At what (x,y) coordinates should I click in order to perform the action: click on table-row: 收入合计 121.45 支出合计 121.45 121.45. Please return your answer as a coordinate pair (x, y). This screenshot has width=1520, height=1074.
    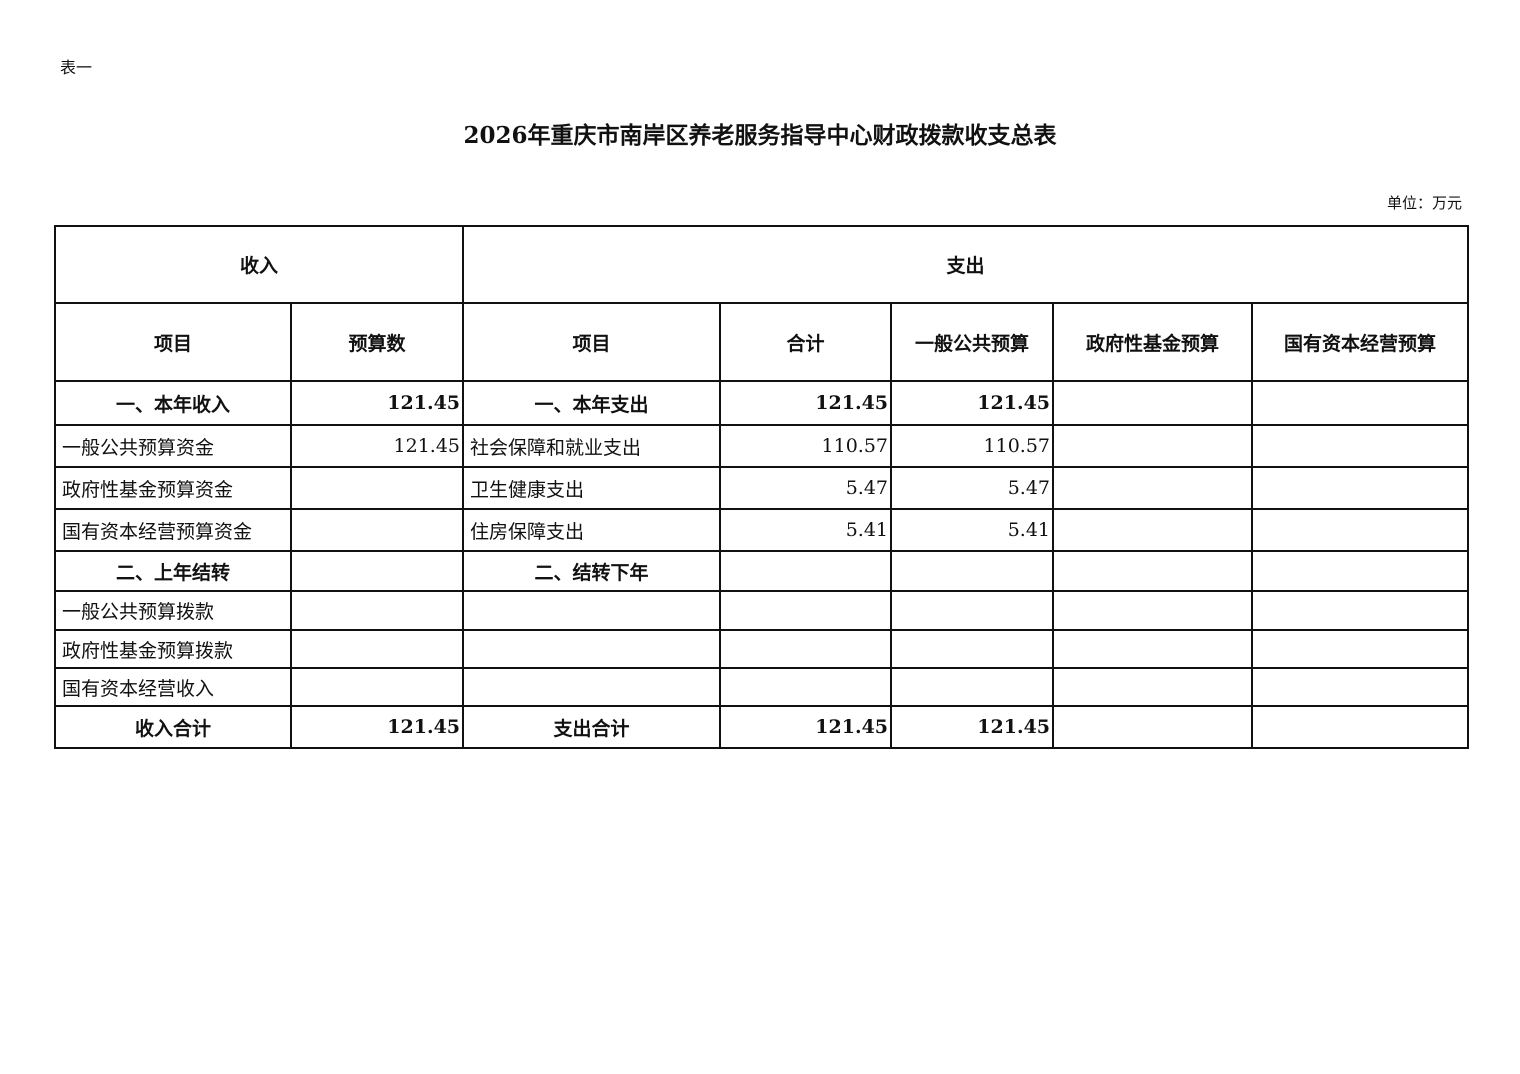
    Looking at the image, I should click on (762, 727).